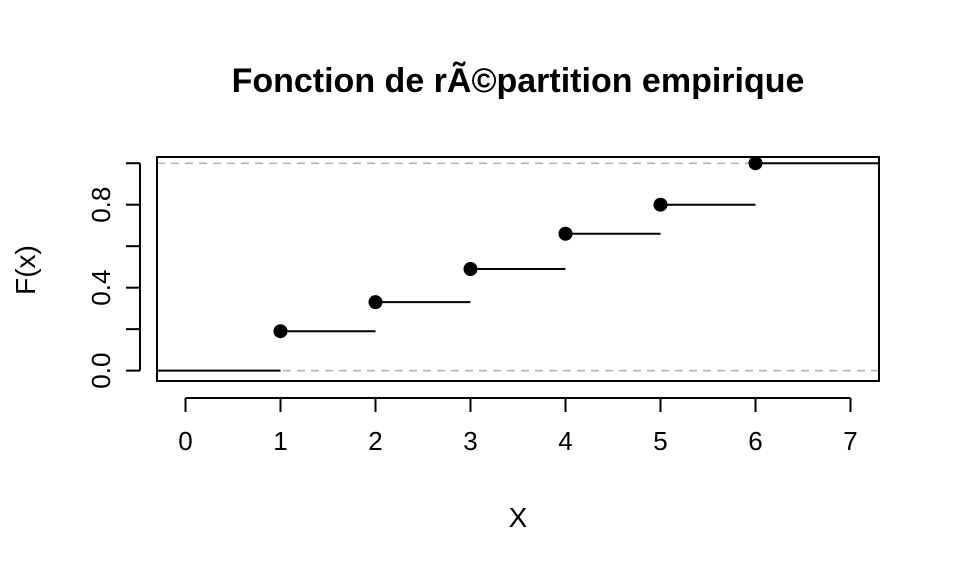 This screenshot has width=960, height=576. What do you see at coordinates (518, 81) in the screenshot?
I see `chart-title: Fonction de rÃ©partition empirique` at bounding box center [518, 81].